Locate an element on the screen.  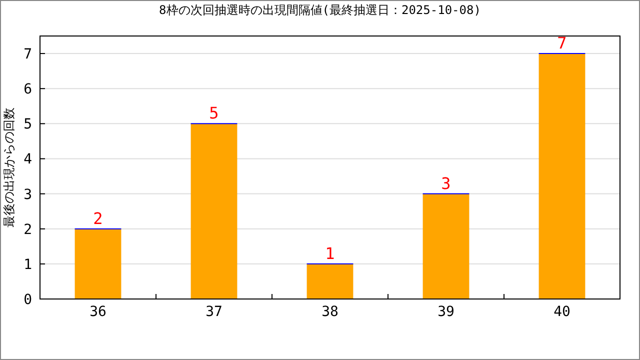
x-tick-label: 40 is located at coordinates (562, 312).